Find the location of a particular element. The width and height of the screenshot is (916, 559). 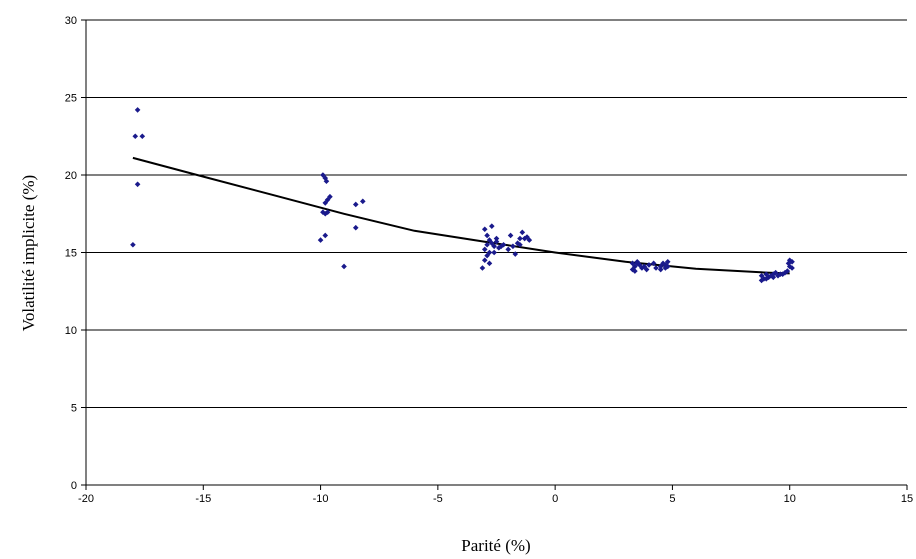

x-tick-label: -10 is located at coordinates (321, 499).